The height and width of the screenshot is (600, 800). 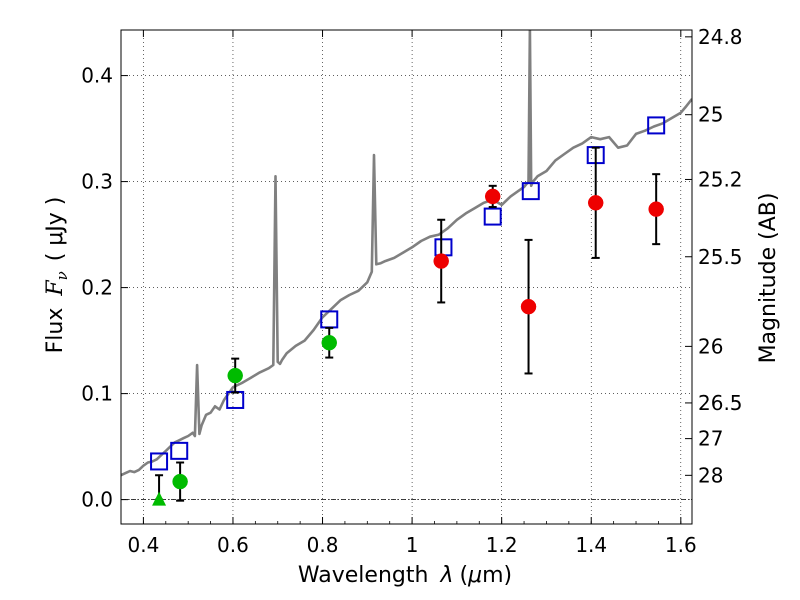 What do you see at coordinates (591, 545) in the screenshot?
I see `x-tick-label: 1.4` at bounding box center [591, 545].